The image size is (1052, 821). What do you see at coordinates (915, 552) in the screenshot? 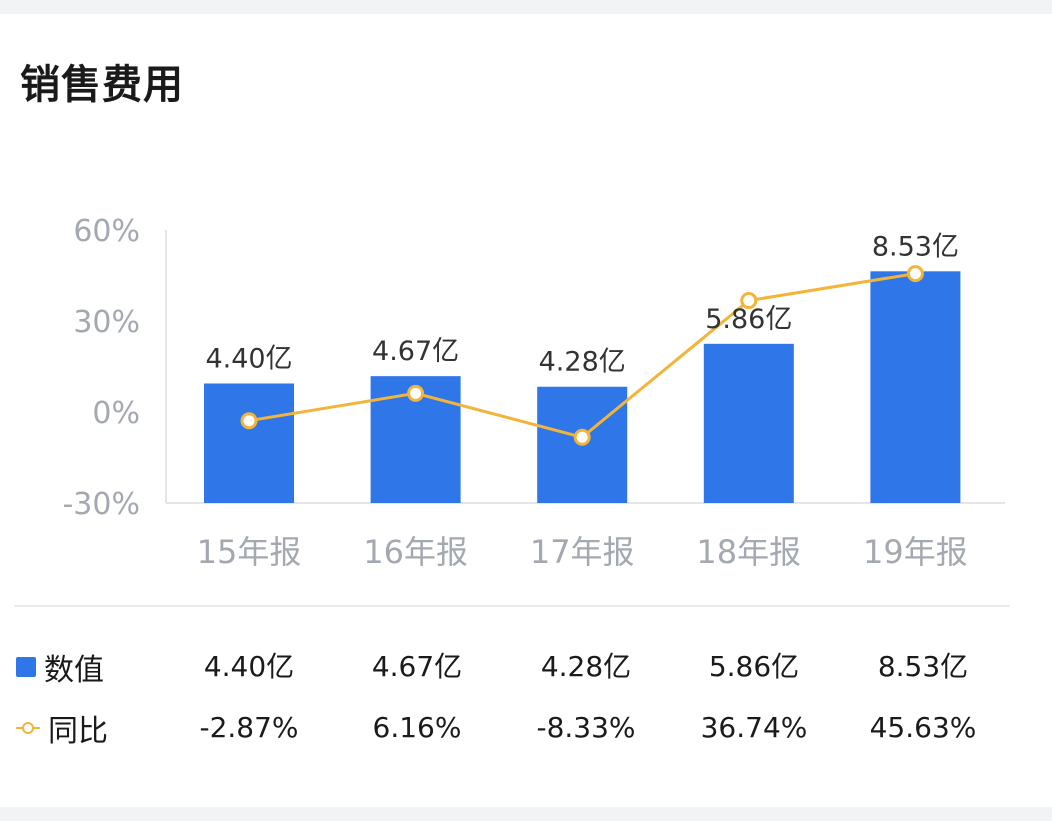
I see `x-tick-label: 19年报` at bounding box center [915, 552].